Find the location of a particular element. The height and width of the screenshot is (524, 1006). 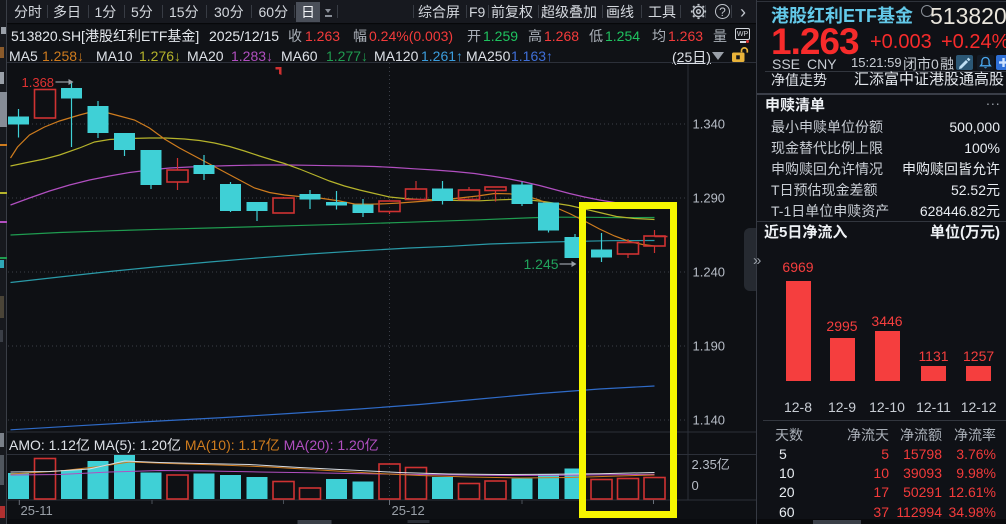

svg-text: 1.140 is located at coordinates (709, 420).